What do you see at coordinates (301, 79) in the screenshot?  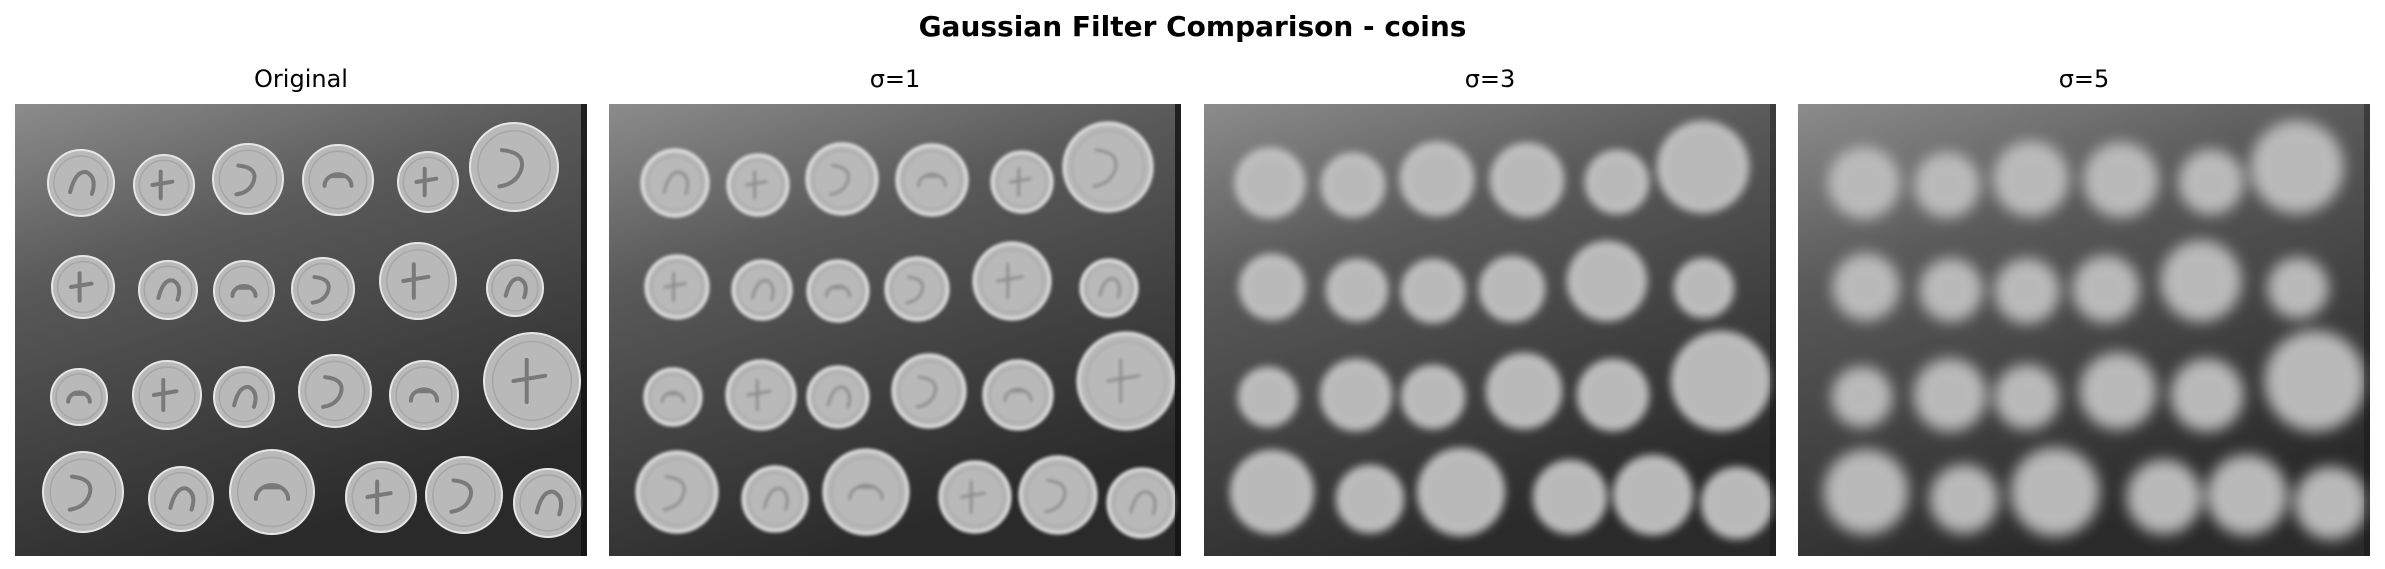 I see `panel-title-original: Original` at bounding box center [301, 79].